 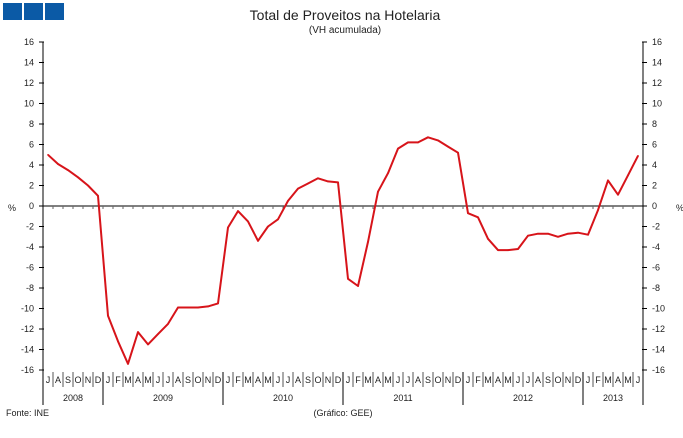 What do you see at coordinates (656, 268) in the screenshot?
I see `y-tick-label-right: -6` at bounding box center [656, 268].